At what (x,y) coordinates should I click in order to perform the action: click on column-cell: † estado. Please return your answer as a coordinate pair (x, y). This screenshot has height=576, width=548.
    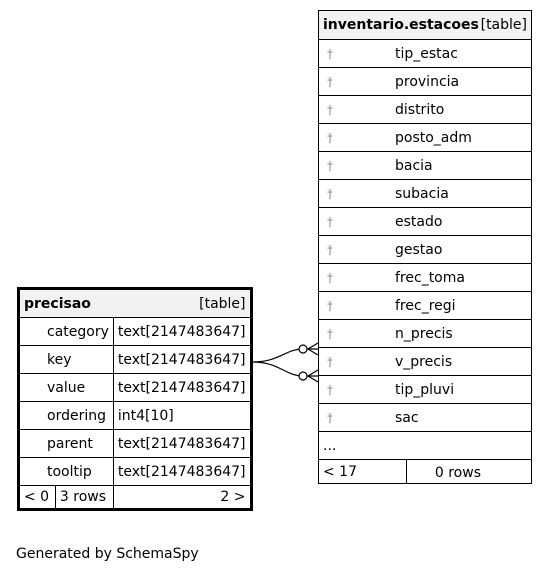
    Looking at the image, I should click on (425, 221).